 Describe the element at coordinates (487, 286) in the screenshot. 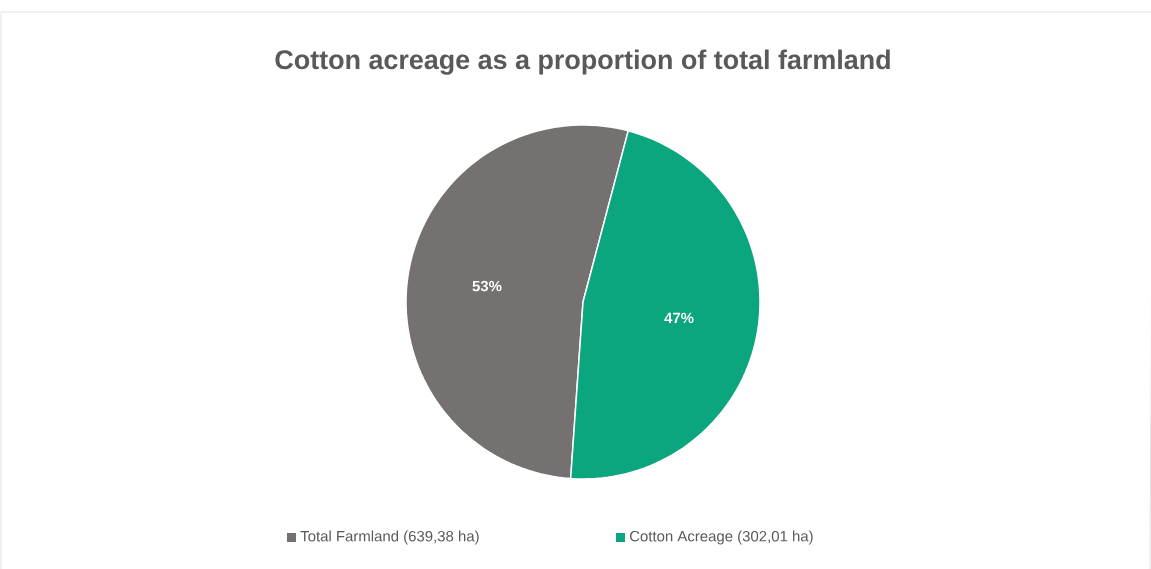

I see `data-label: 53%` at that location.